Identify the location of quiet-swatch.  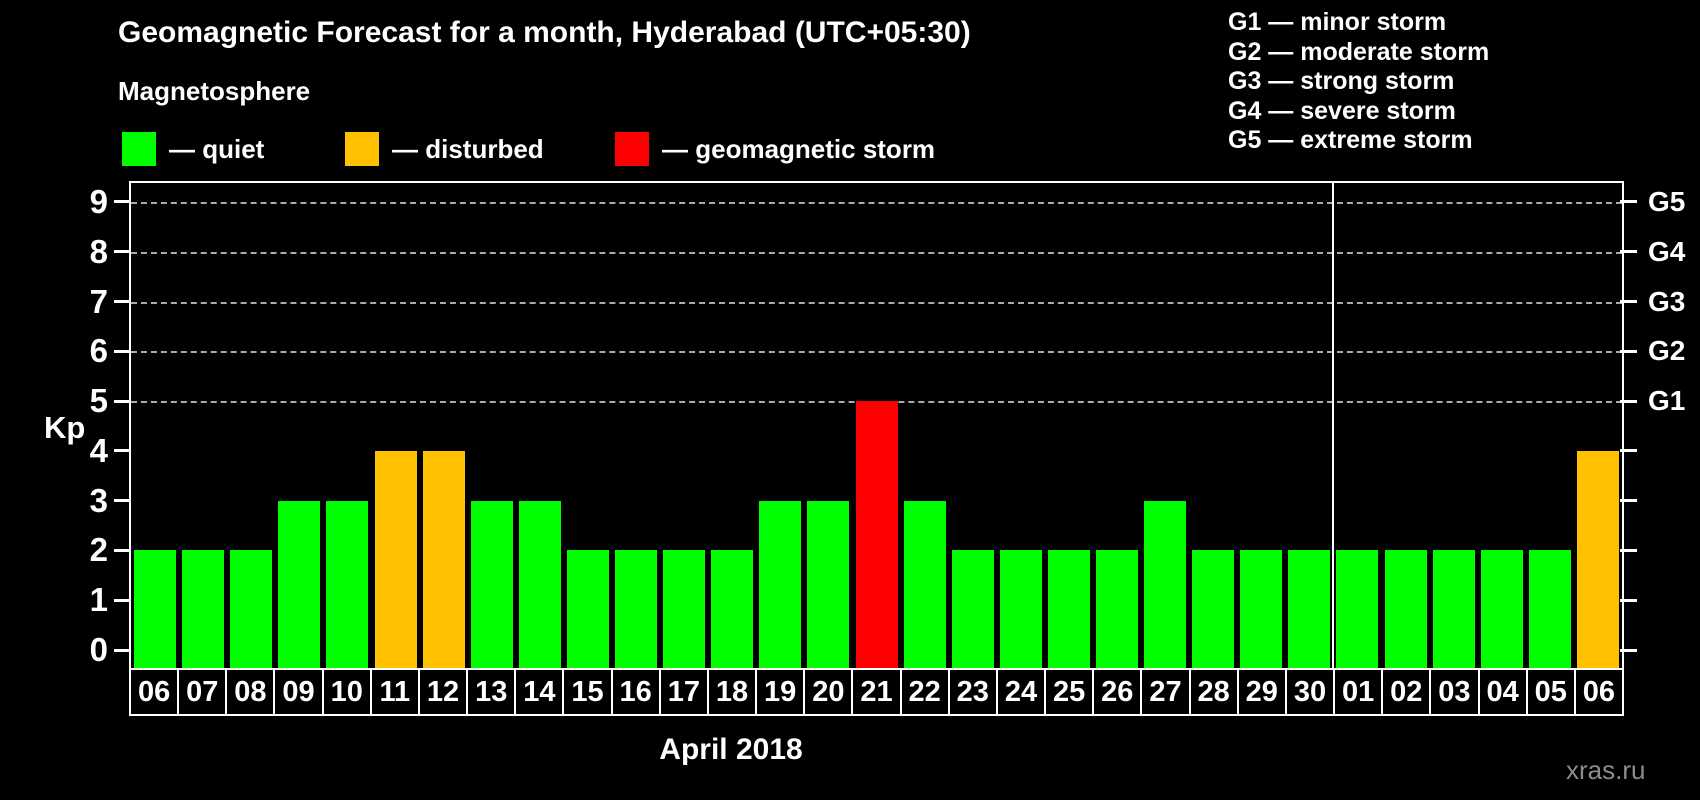
(139, 149).